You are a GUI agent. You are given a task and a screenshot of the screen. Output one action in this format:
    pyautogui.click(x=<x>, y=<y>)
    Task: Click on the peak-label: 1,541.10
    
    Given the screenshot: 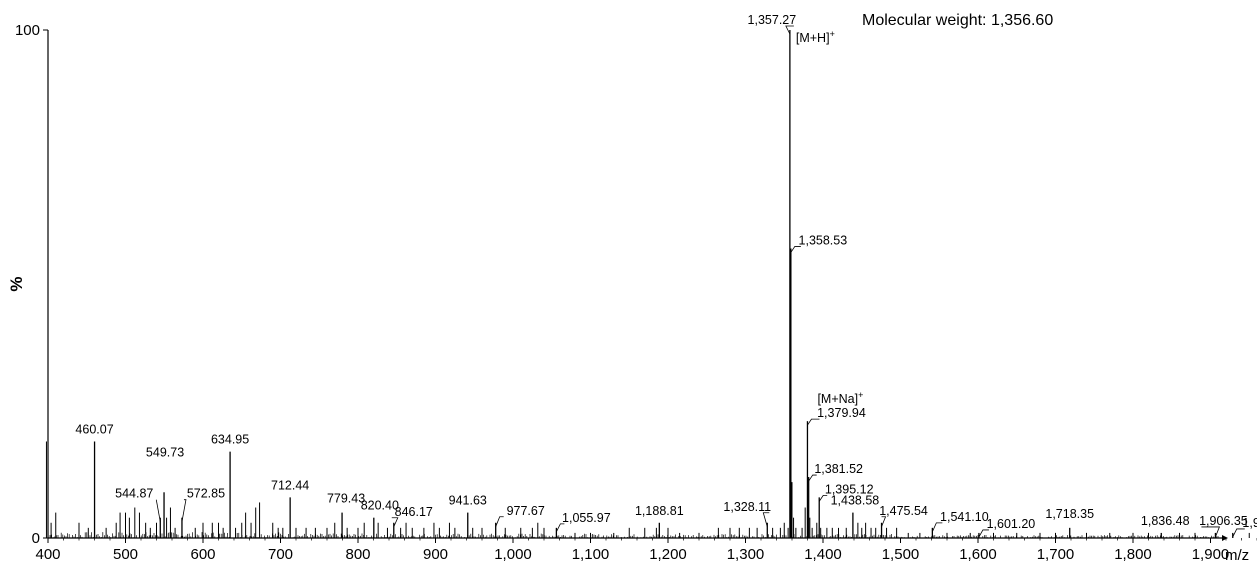 What is the action you would take?
    pyautogui.click(x=964, y=517)
    